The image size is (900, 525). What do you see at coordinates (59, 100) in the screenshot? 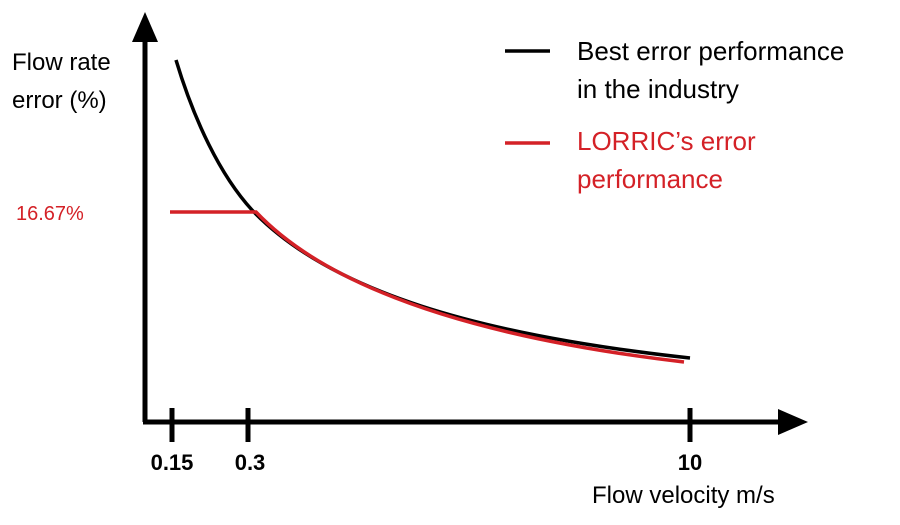
I see `y-axis-label-line-2: error (%)` at bounding box center [59, 100].